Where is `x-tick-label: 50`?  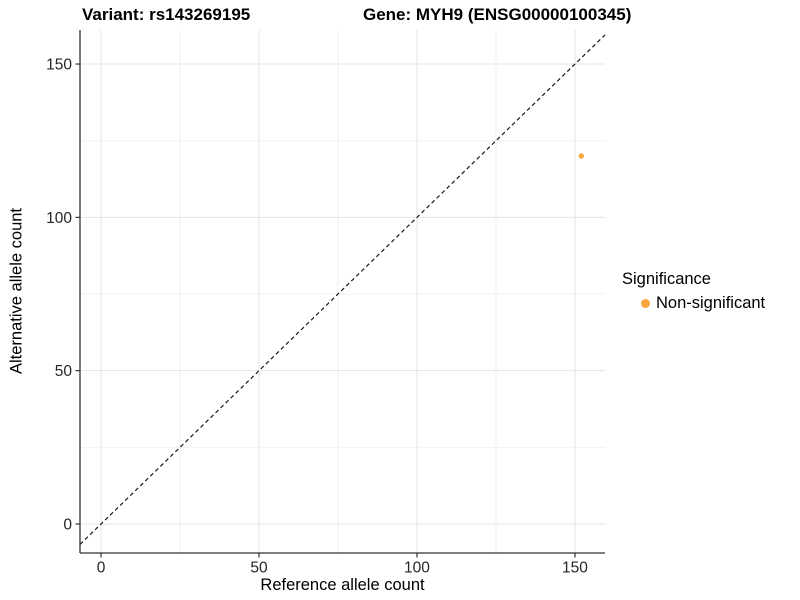
x-tick-label: 50 is located at coordinates (259, 568).